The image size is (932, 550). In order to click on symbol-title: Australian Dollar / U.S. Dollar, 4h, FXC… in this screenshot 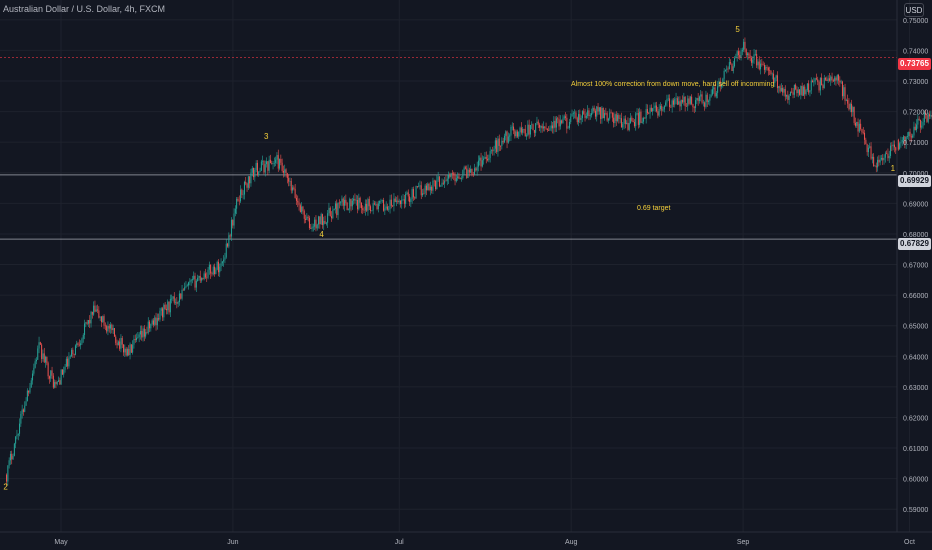, I will do `click(84, 9)`.